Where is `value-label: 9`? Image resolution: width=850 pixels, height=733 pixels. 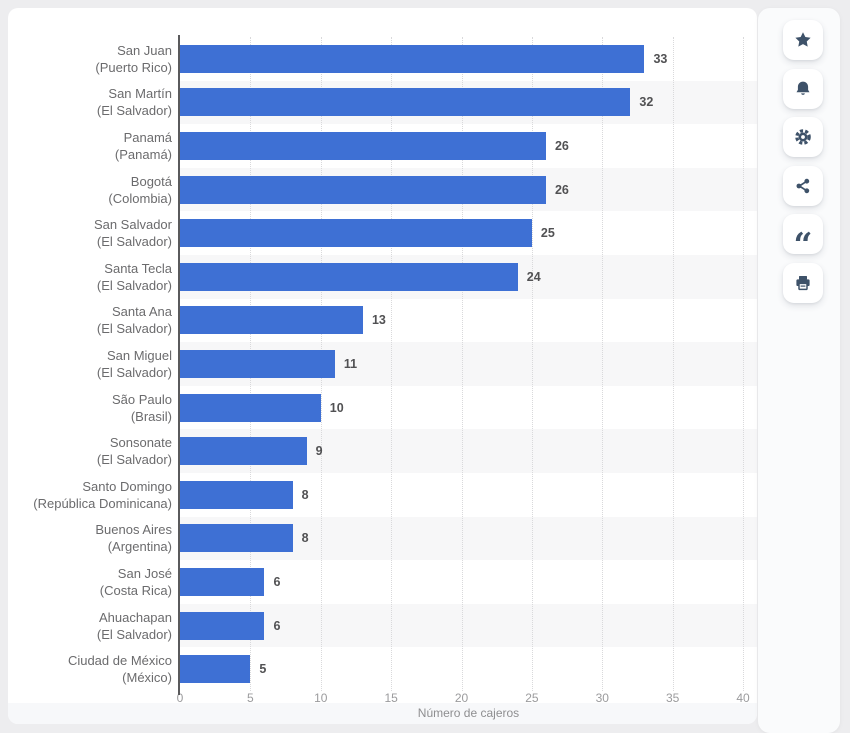 value-label: 9 is located at coordinates (319, 451).